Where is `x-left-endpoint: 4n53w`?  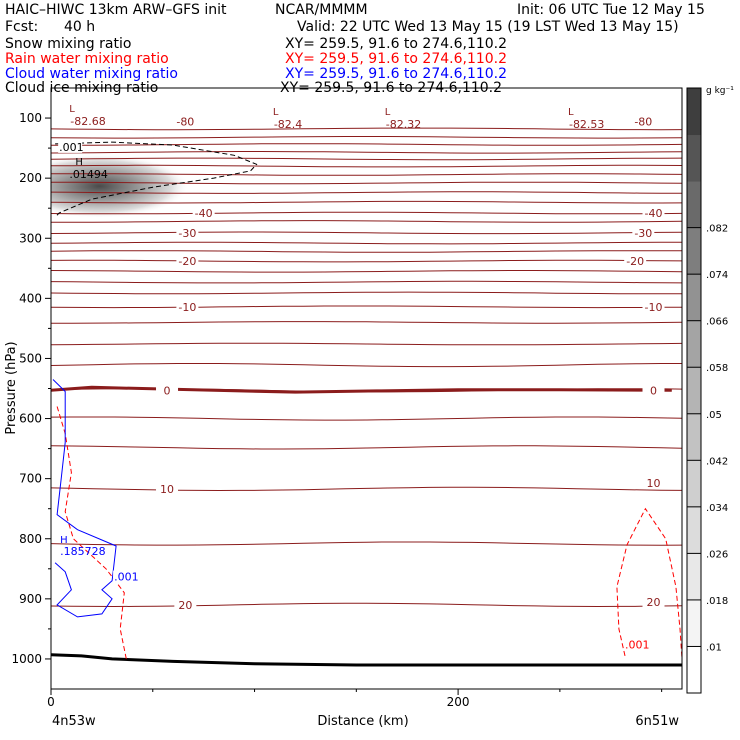 x-left-endpoint: 4n53w is located at coordinates (74, 721).